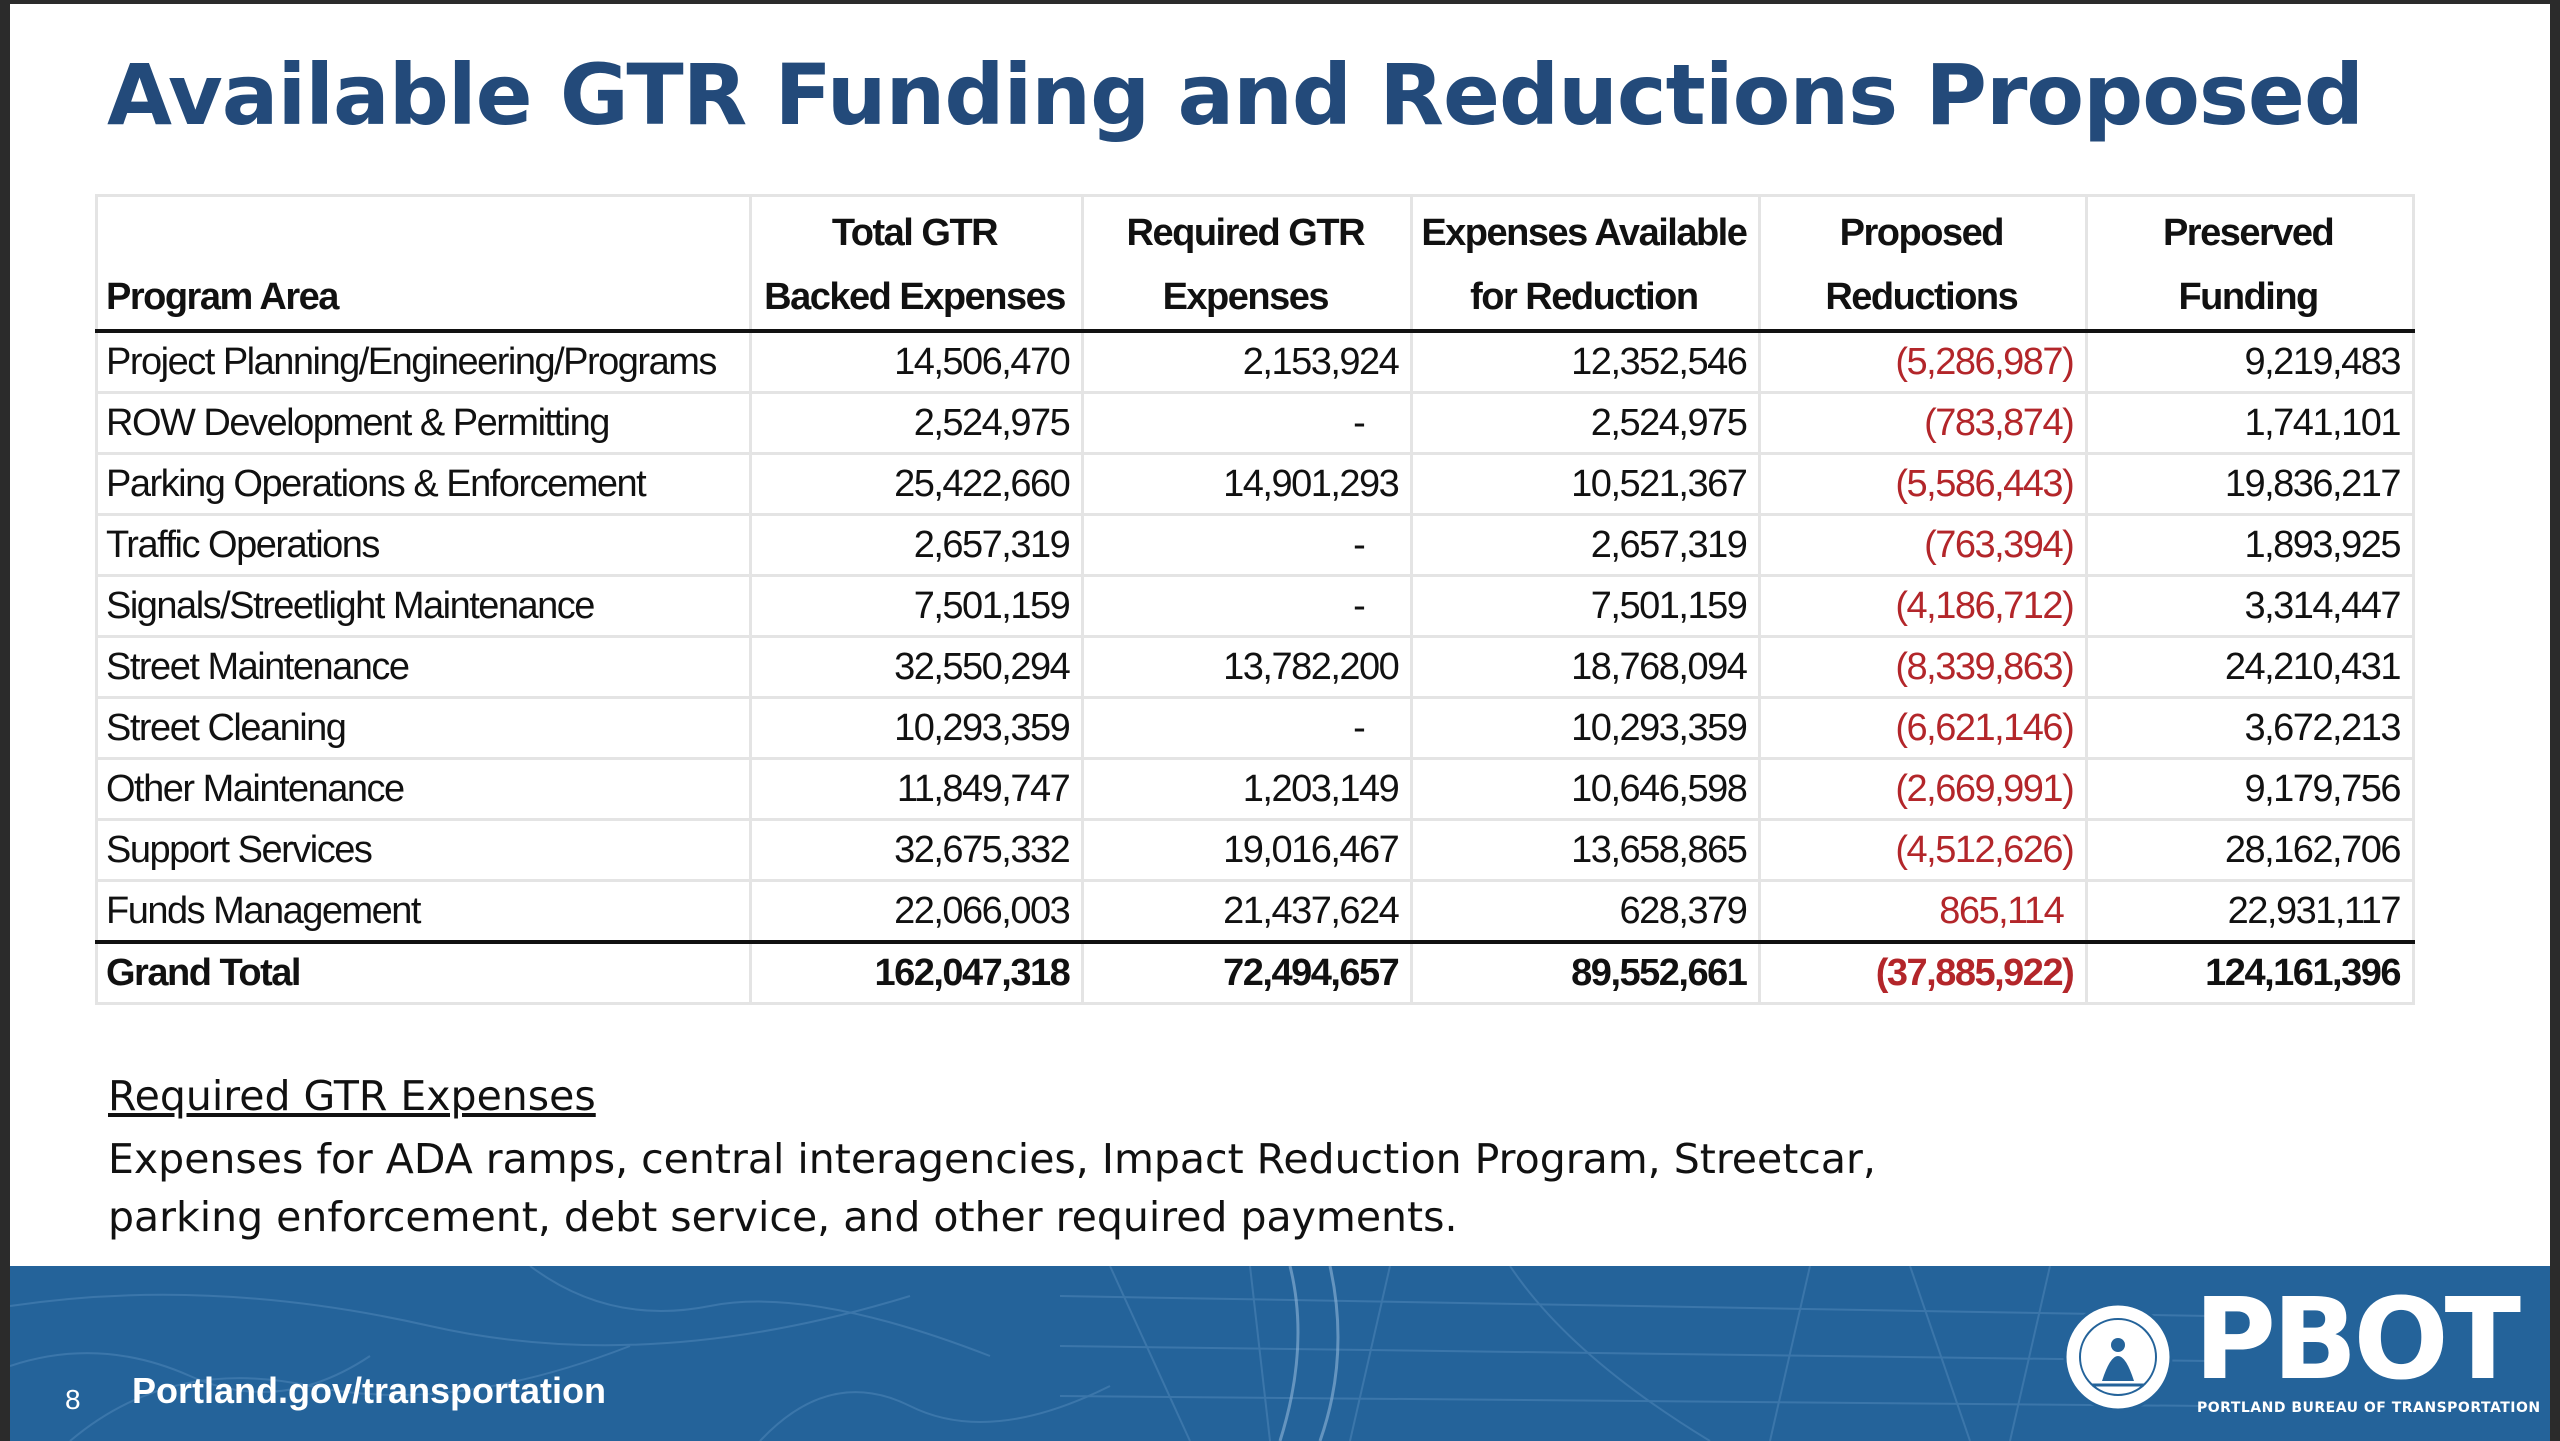 This screenshot has width=2560, height=1441. What do you see at coordinates (916, 606) in the screenshot?
I see `total-gtr-cell: 7,501,159` at bounding box center [916, 606].